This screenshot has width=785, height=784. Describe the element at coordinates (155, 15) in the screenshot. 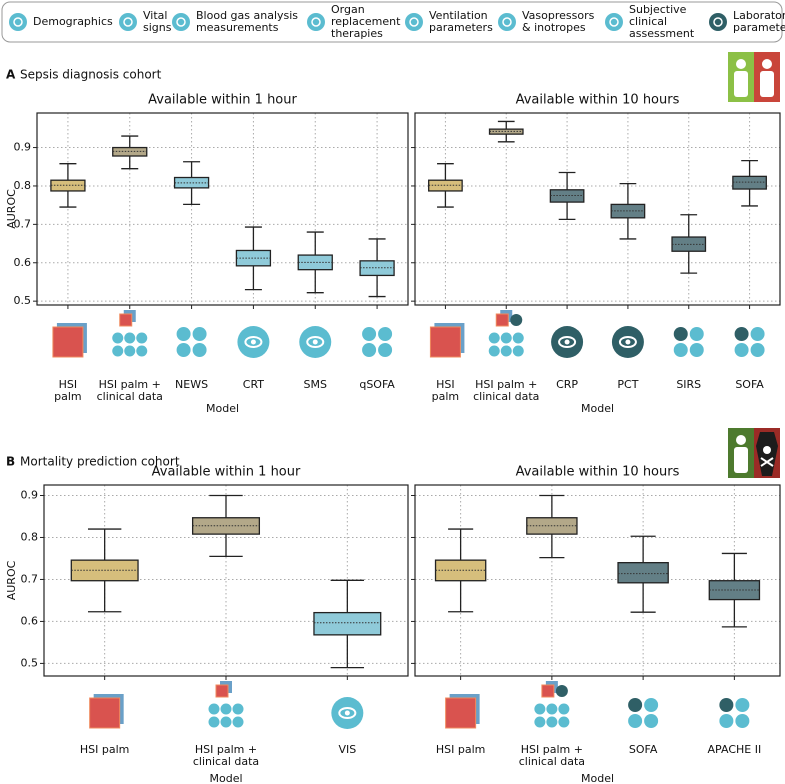

I see `legend-label: Vital` at that location.